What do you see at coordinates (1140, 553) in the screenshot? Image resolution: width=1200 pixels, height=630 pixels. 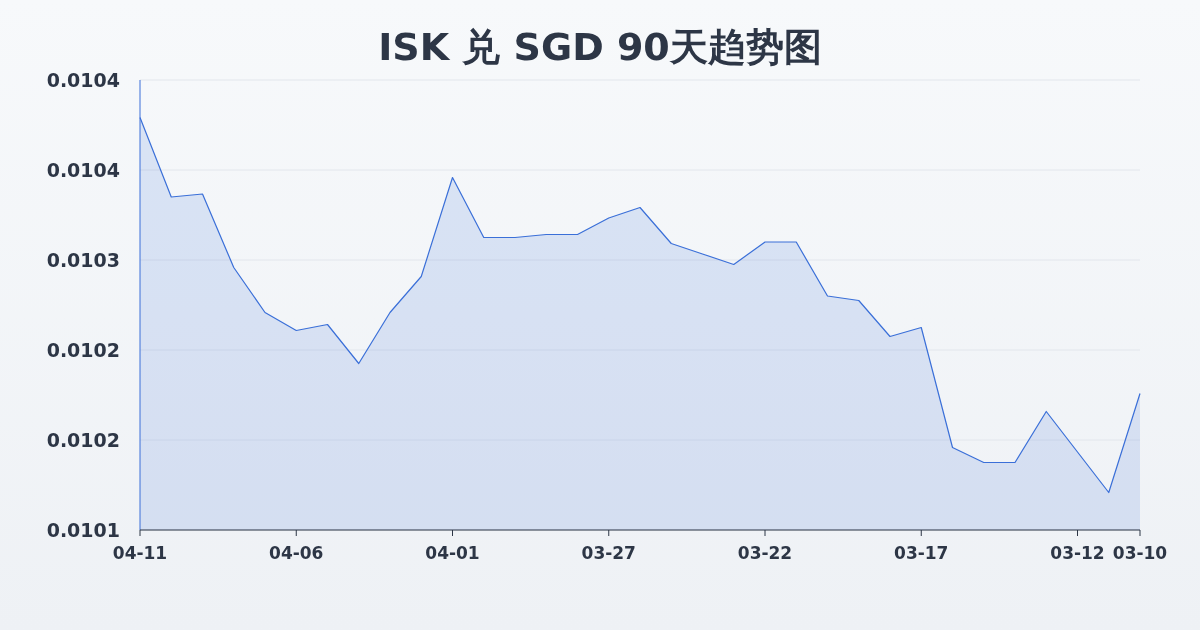 I see `x-tick-label: 03-10` at bounding box center [1140, 553].